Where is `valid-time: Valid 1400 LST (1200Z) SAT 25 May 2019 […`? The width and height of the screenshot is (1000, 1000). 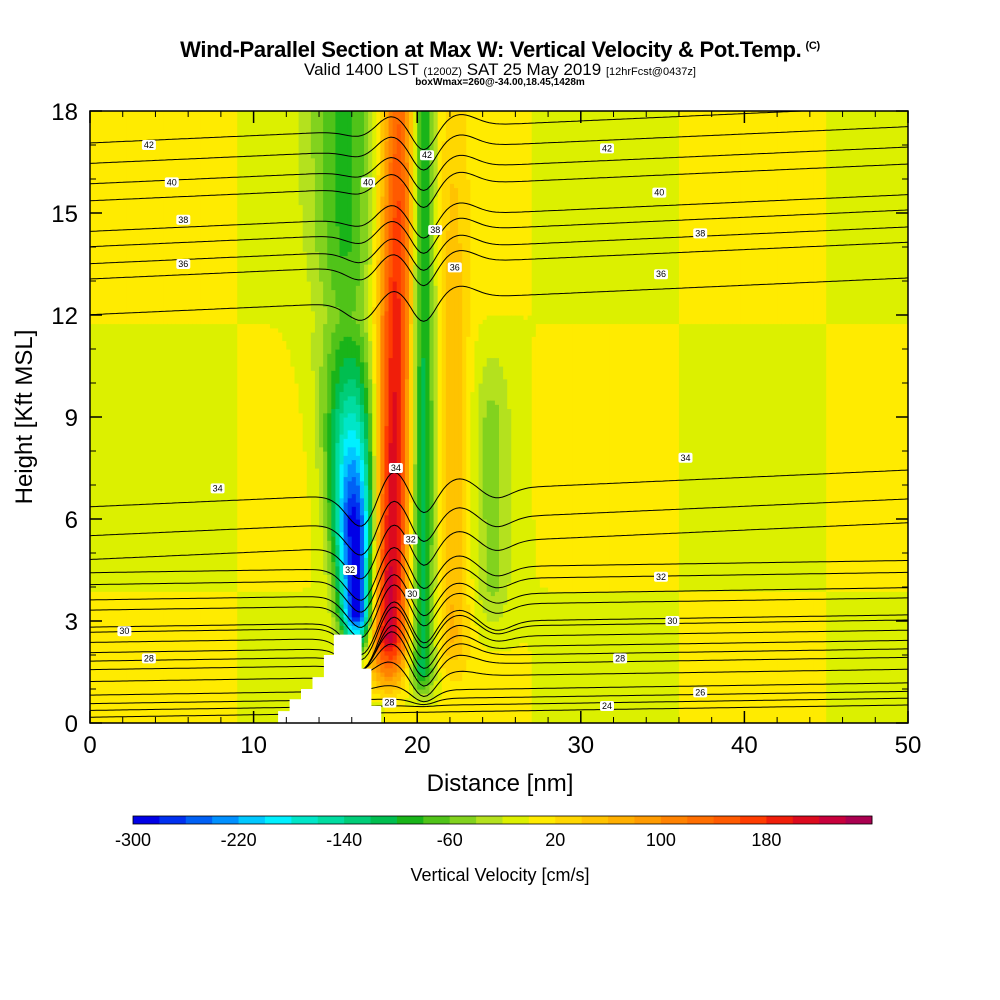 valid-time: Valid 1400 LST (1200Z) SAT 25 May 2019 [… is located at coordinates (500, 70).